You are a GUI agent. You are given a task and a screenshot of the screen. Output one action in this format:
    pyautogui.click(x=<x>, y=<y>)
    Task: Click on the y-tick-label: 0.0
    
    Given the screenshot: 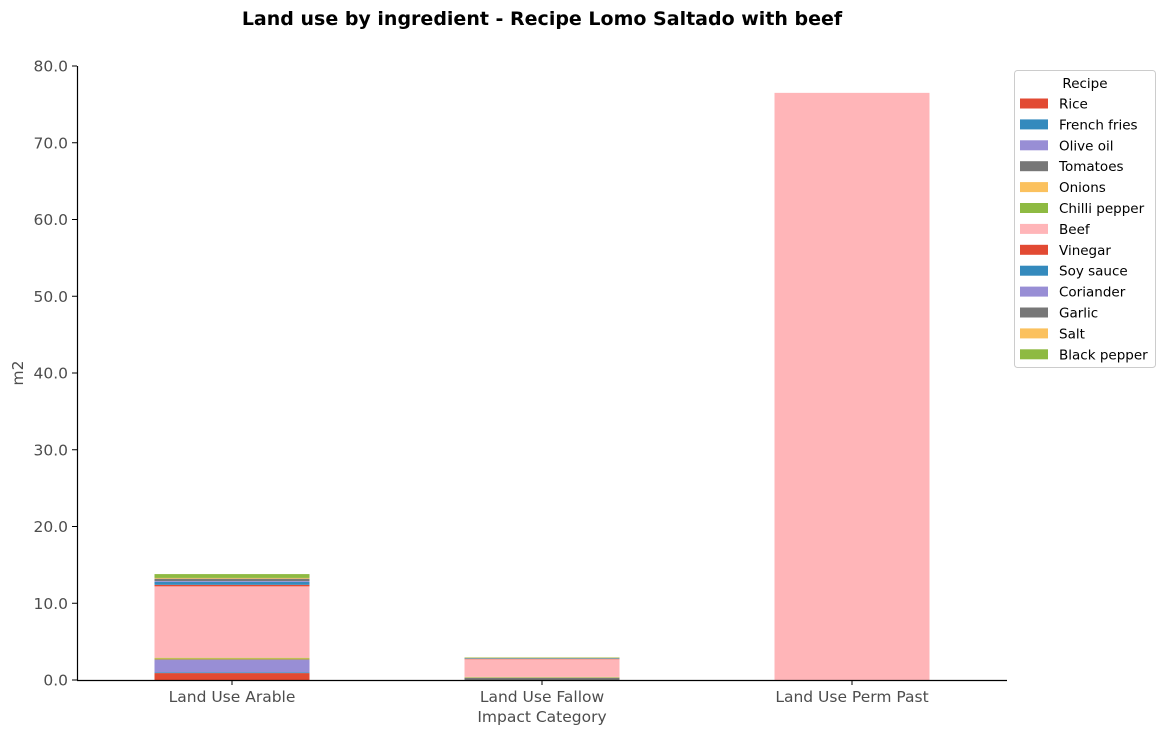 What is the action you would take?
    pyautogui.click(x=55, y=681)
    